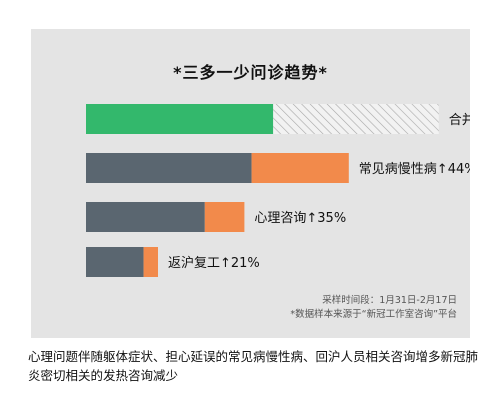 This screenshot has width=500, height=405. I want to click on bar-label-0: 合并发热咨询 ↓53%, so click(459, 120).